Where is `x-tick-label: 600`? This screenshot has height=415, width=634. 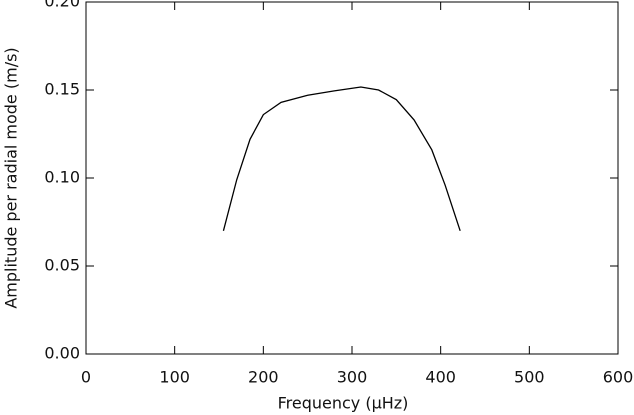 x-tick-label: 600 is located at coordinates (618, 377).